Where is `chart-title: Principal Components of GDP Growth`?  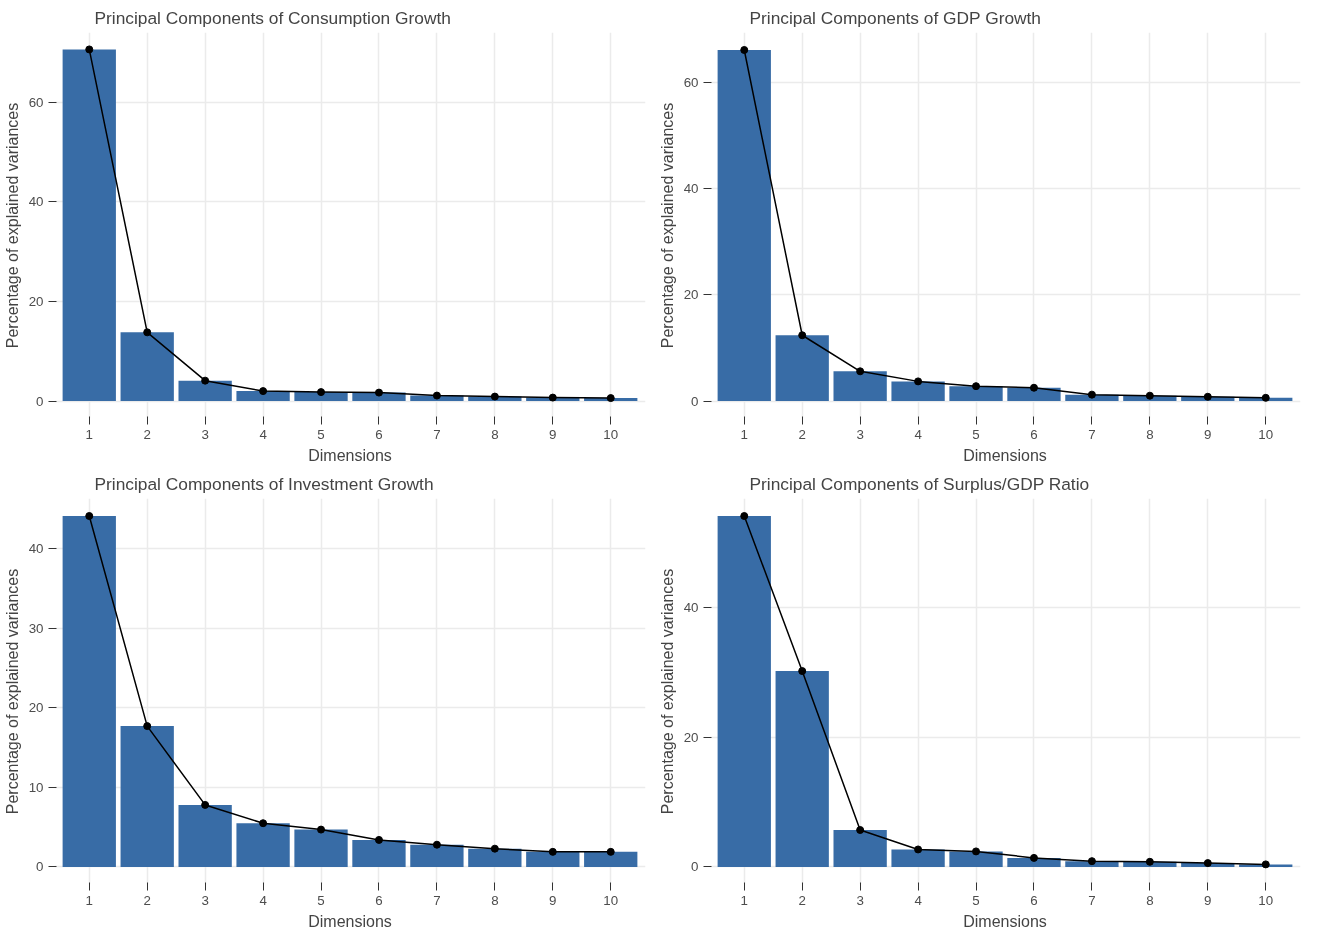 chart-title: Principal Components of GDP Growth is located at coordinates (895, 17).